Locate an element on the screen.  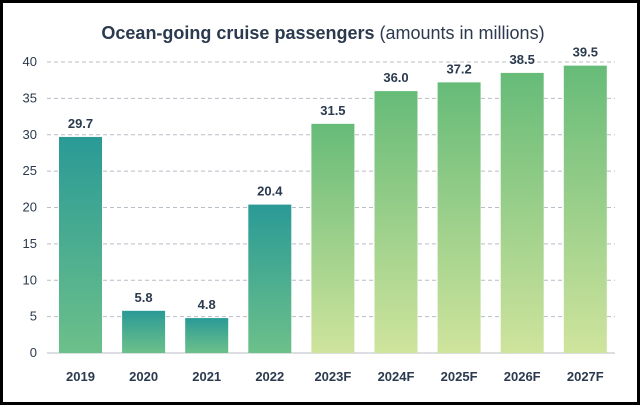
y-tick-label: 40 is located at coordinates (30, 61).